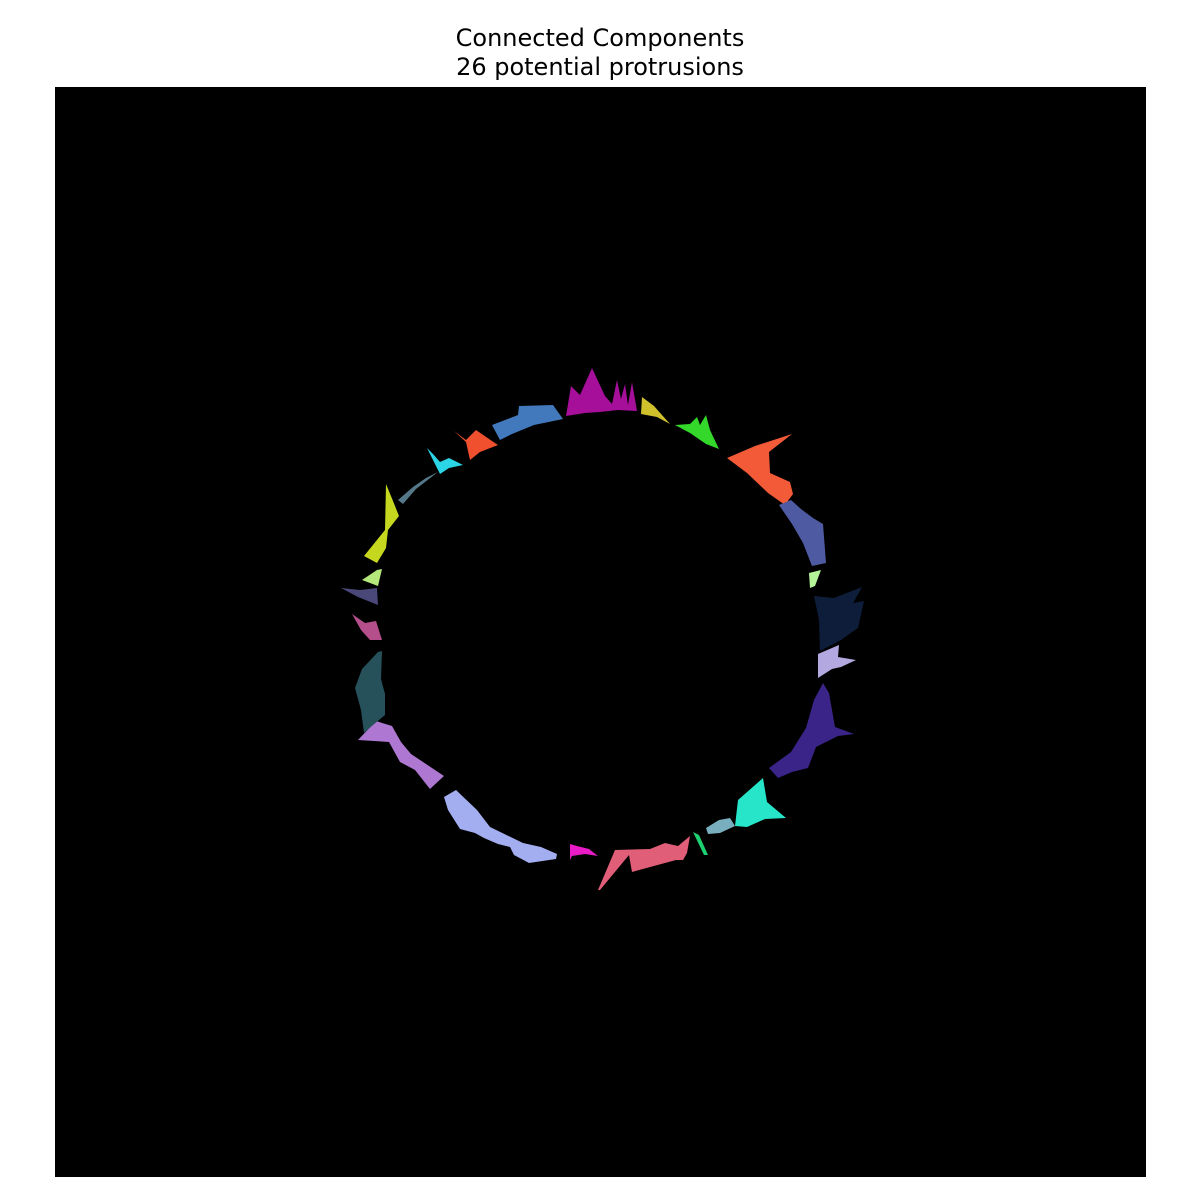 This screenshot has height=1200, width=1200. Describe the element at coordinates (600, 38) in the screenshot. I see `figure-title: Connected Components` at that location.